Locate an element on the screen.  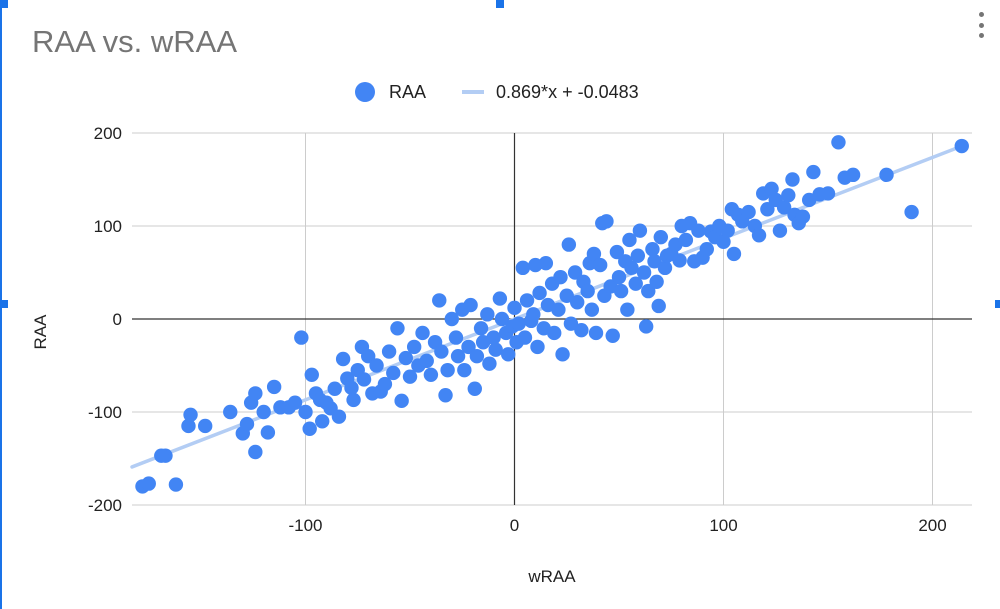
legend-item-raa: RAA is located at coordinates (390, 92).